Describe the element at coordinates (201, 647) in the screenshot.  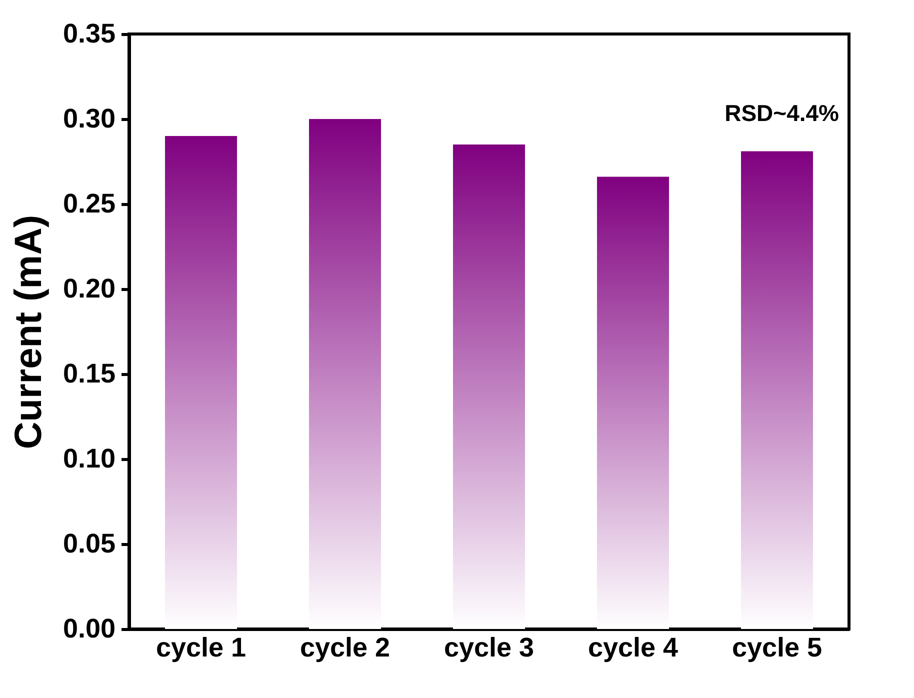
I see `x-tick-label: cycle 1` at that location.